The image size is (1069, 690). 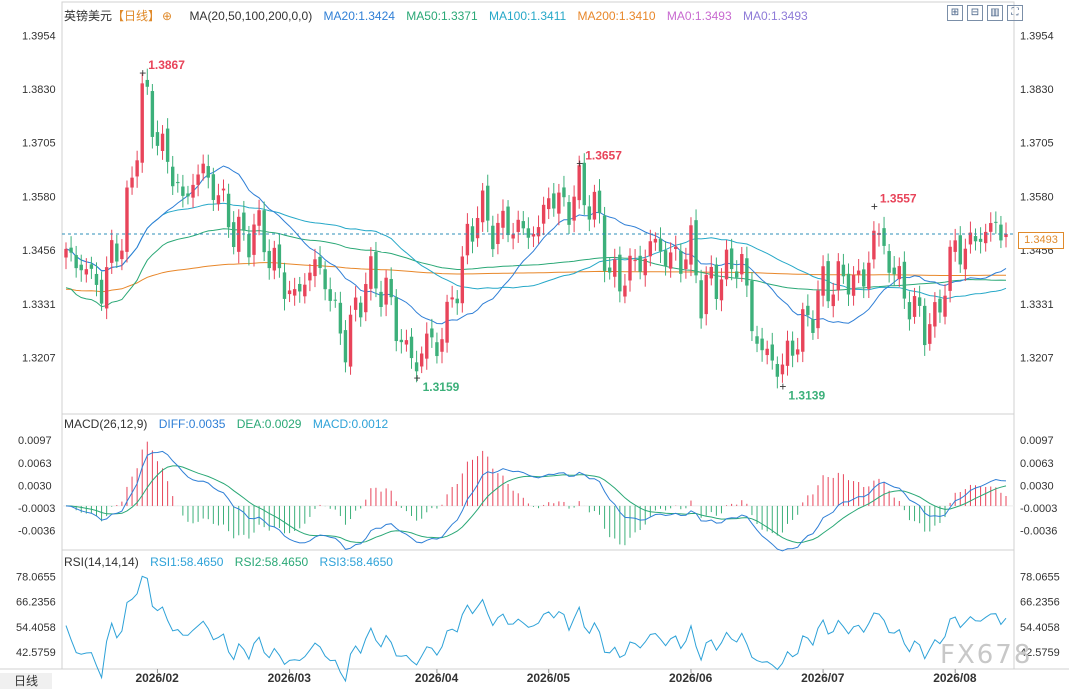 I want to click on price-tick-label-right: 1.3580, so click(x=1037, y=198).